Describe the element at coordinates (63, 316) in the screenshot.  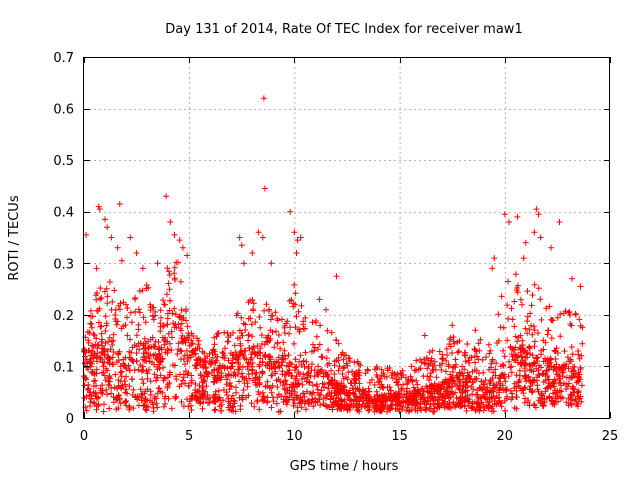
I see `y-tick-label: 0.2` at that location.